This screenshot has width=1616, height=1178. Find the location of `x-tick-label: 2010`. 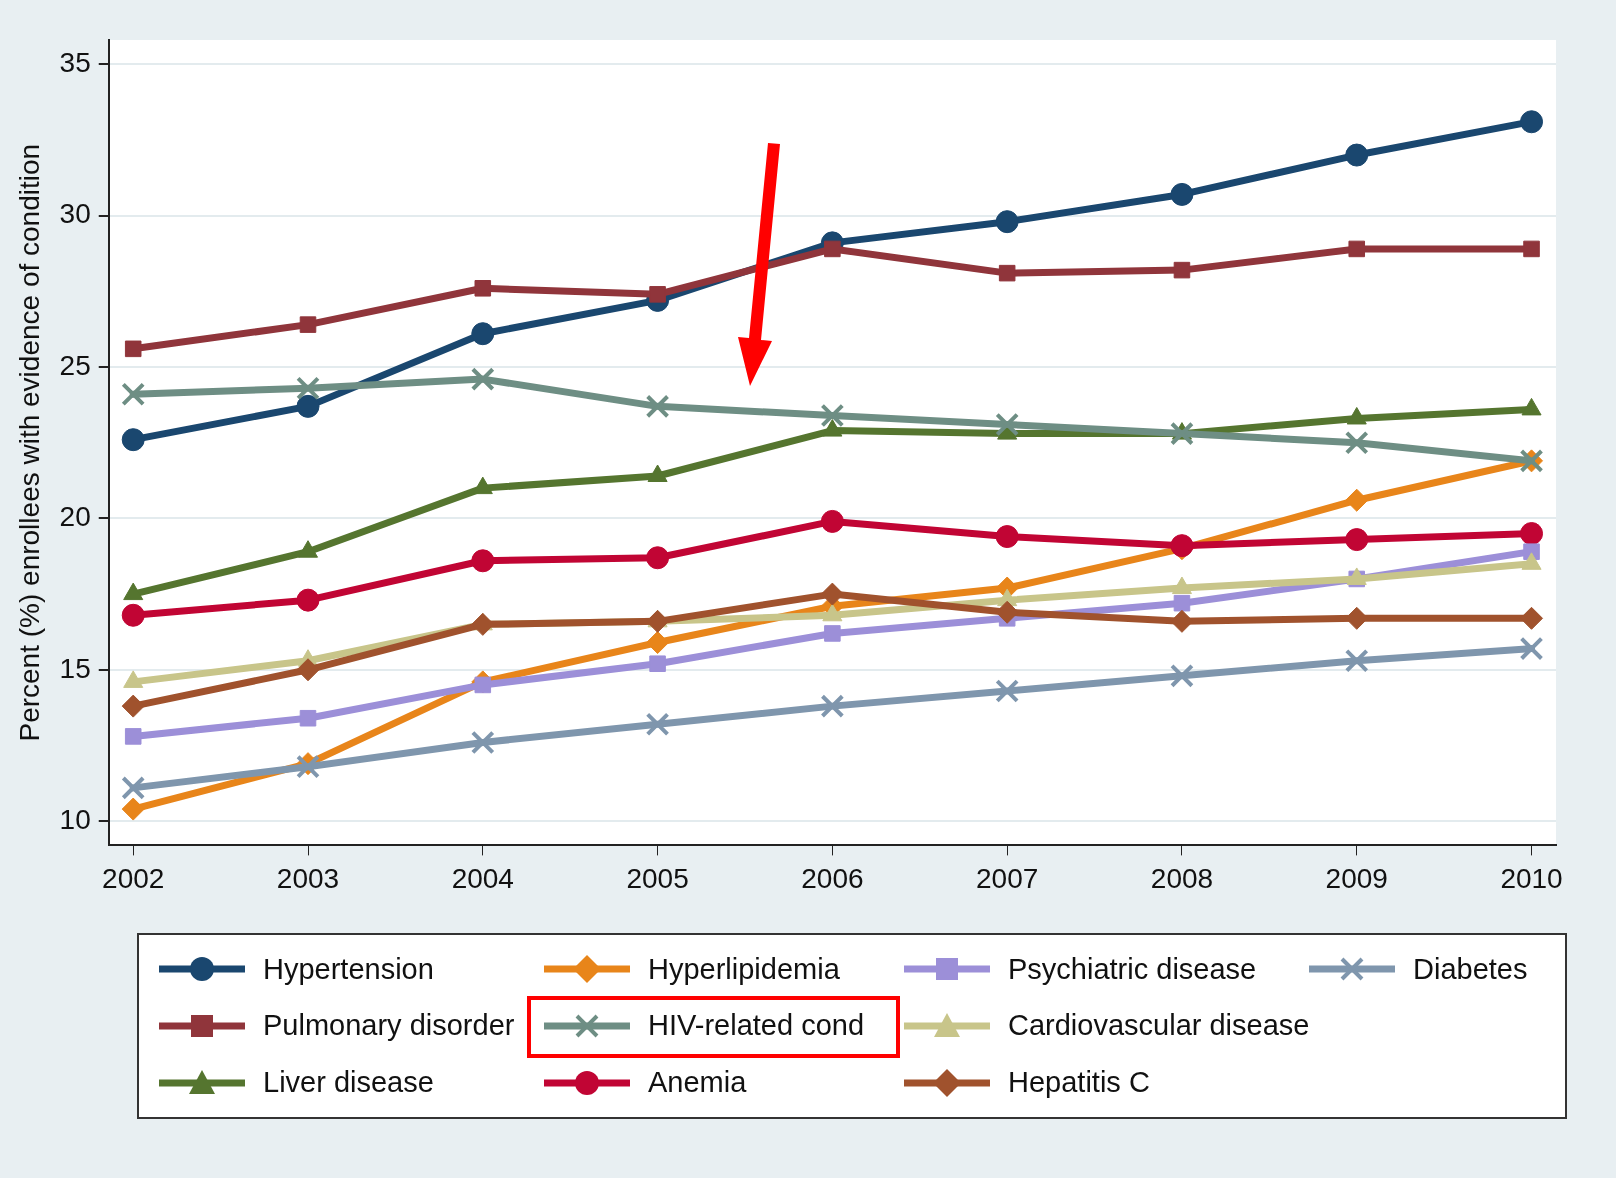

x-tick-label: 2010 is located at coordinates (1531, 878).